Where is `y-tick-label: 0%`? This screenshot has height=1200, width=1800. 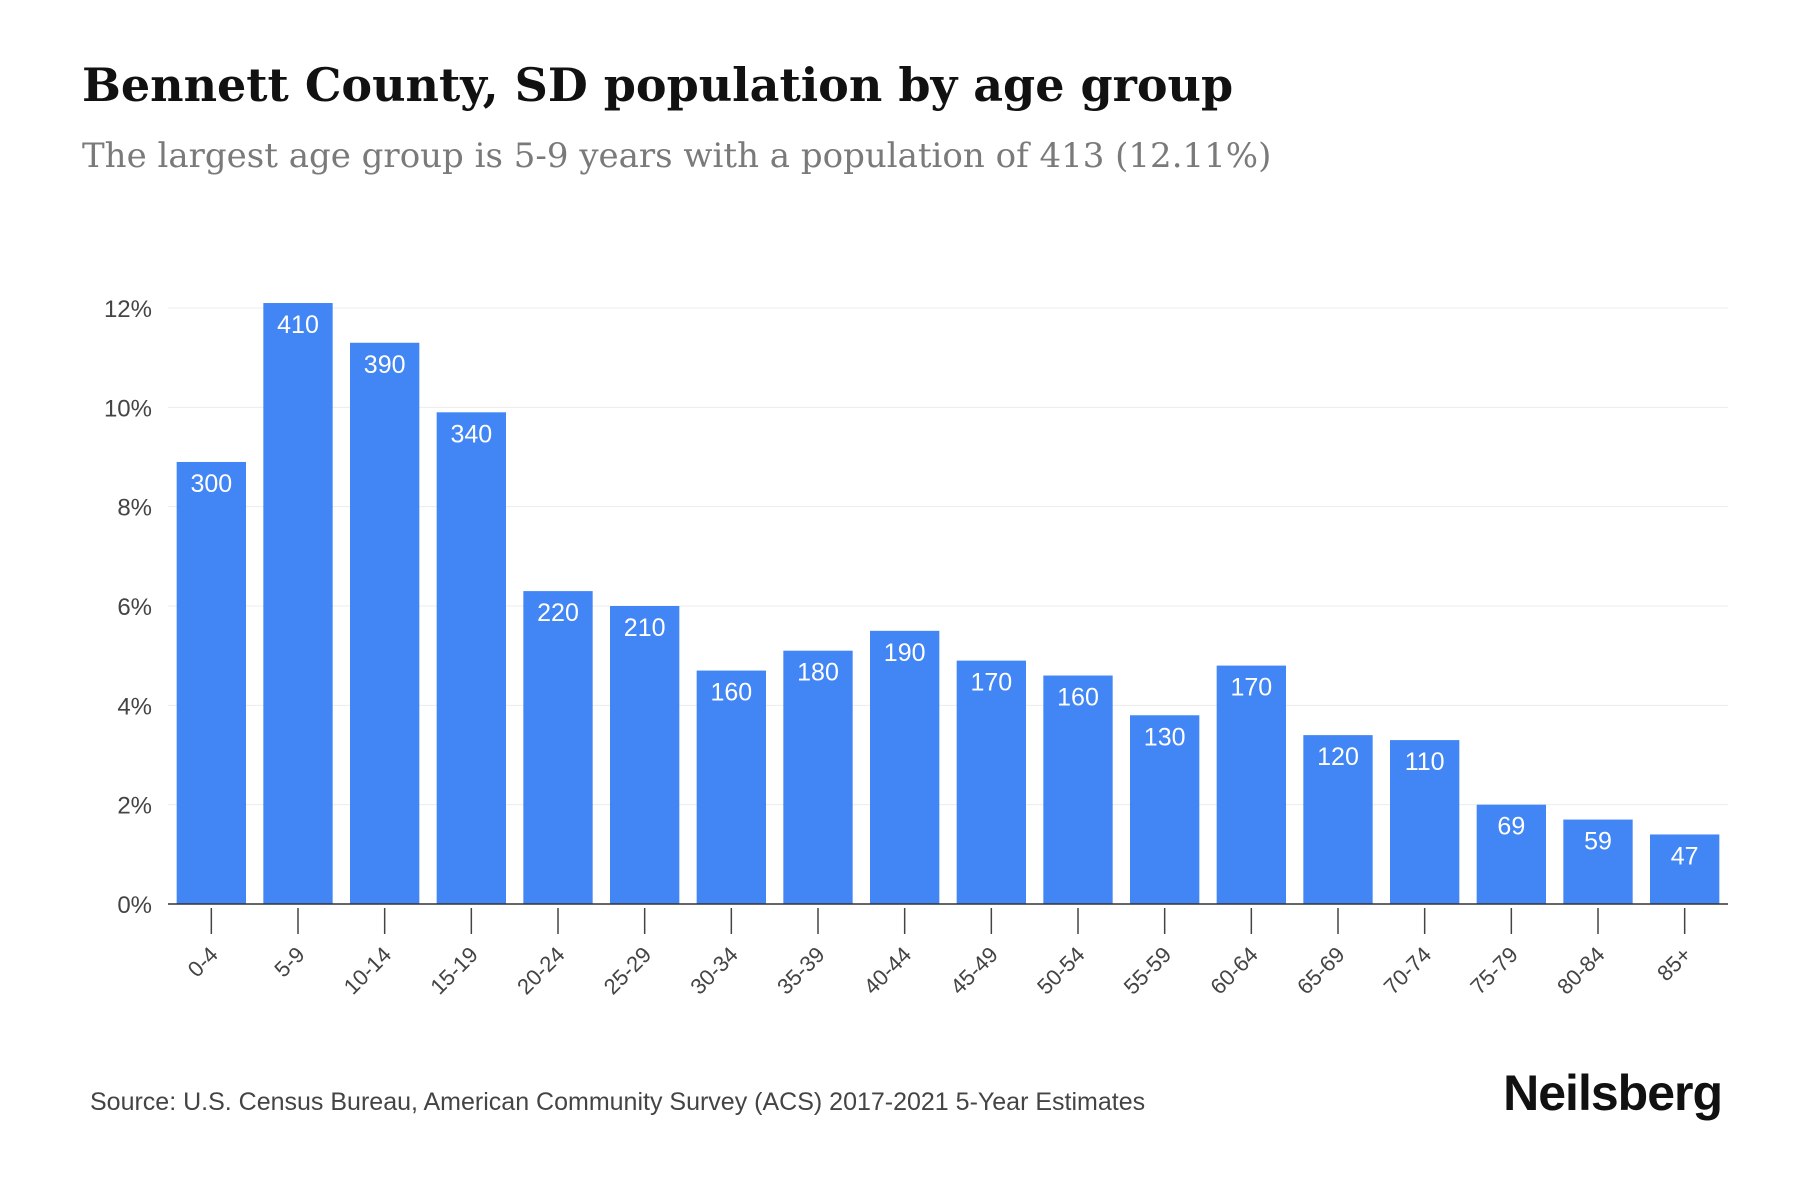
y-tick-label: 0% is located at coordinates (134, 905).